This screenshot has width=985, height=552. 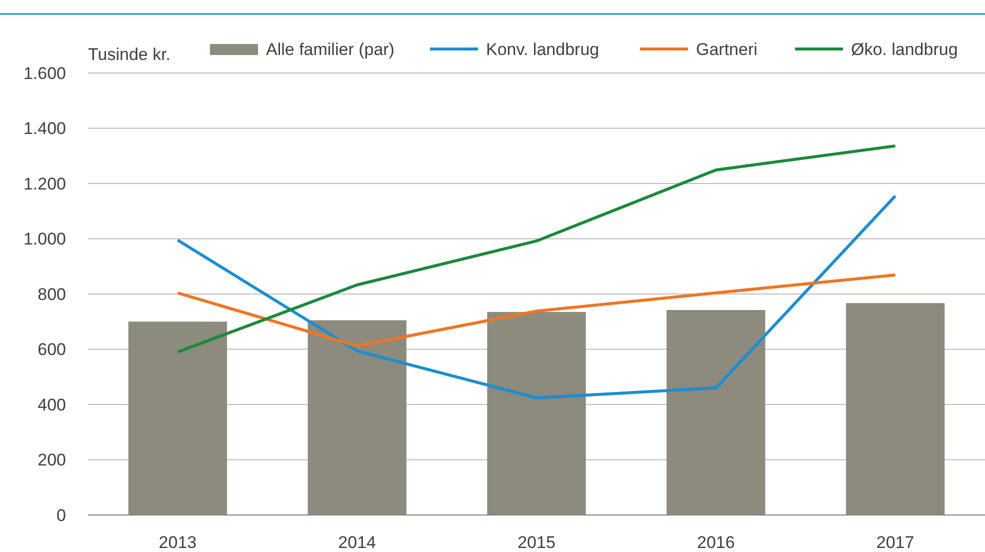 I want to click on line-series, so click(x=536, y=310).